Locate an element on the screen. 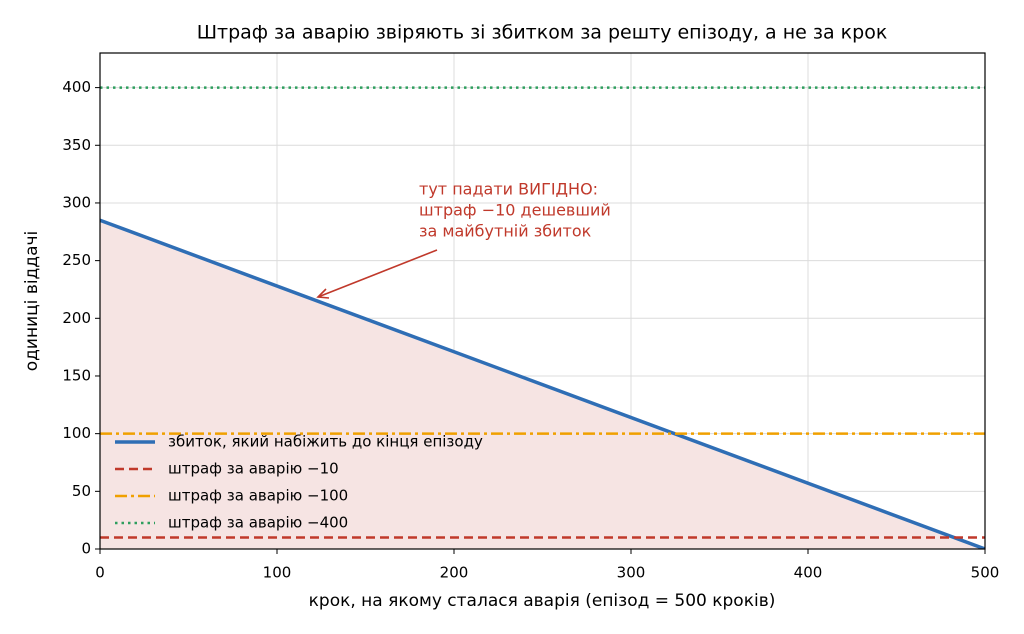  y-tick-label: 400 is located at coordinates (76, 87).